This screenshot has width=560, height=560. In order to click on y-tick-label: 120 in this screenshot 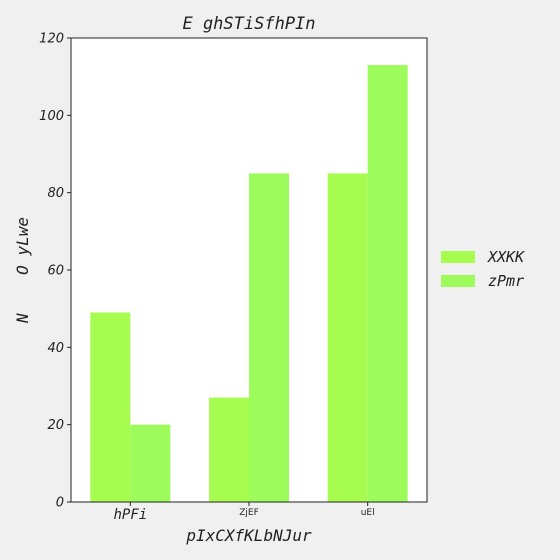, I will do `click(51, 39)`.